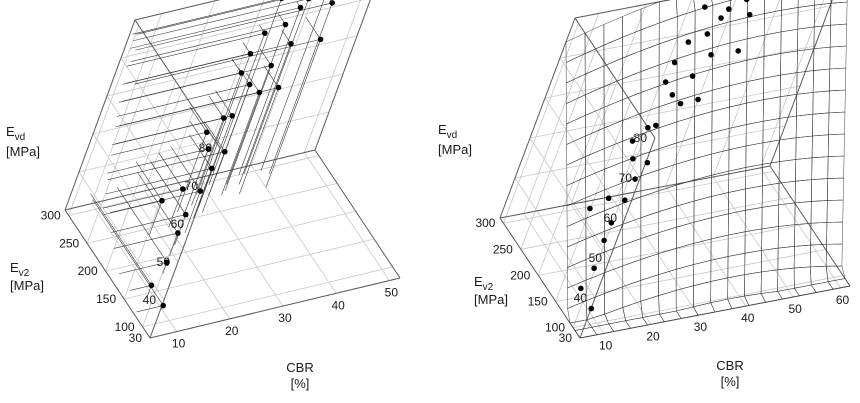 The width and height of the screenshot is (860, 403). What do you see at coordinates (20, 269) in the screenshot?
I see `y-axis-title: Ev2` at bounding box center [20, 269].